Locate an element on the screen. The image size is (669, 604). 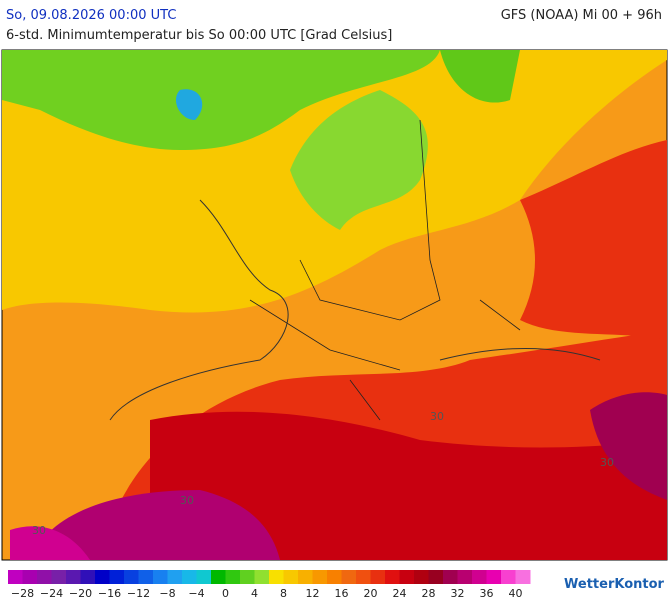
model-run: GFS (NOAA) Mi 00 + 96h is located at coordinates (581, 15).